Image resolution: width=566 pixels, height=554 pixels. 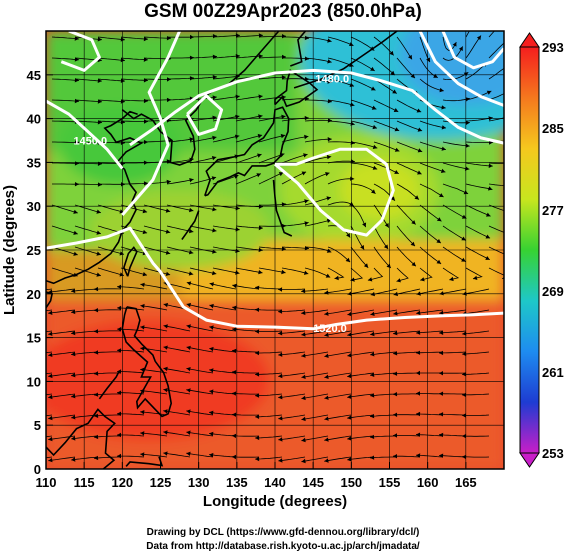 I want to click on x-tick-label: 130, so click(x=199, y=482).